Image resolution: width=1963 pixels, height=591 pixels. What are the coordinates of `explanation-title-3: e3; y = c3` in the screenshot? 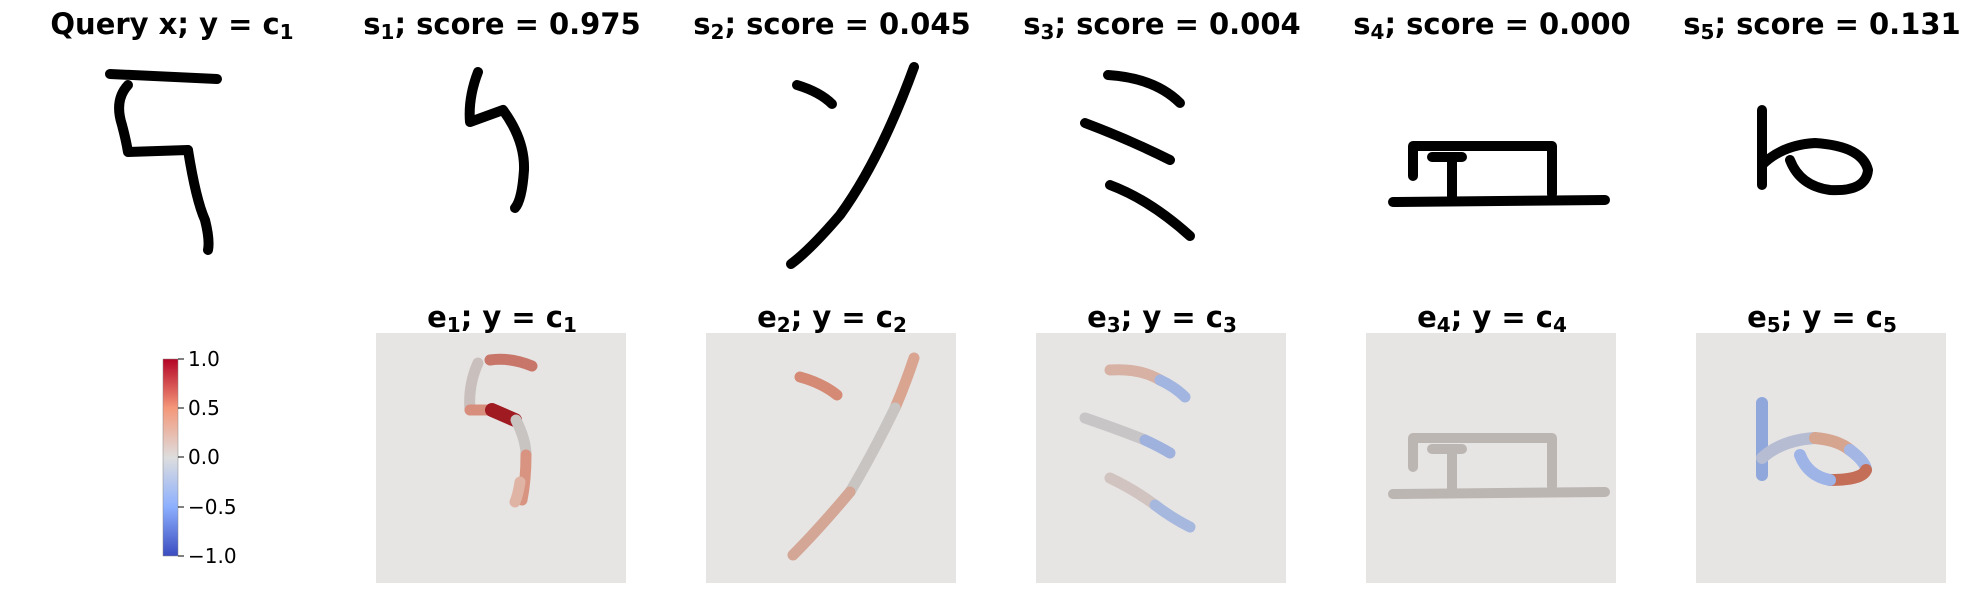 It's located at (1162, 318).